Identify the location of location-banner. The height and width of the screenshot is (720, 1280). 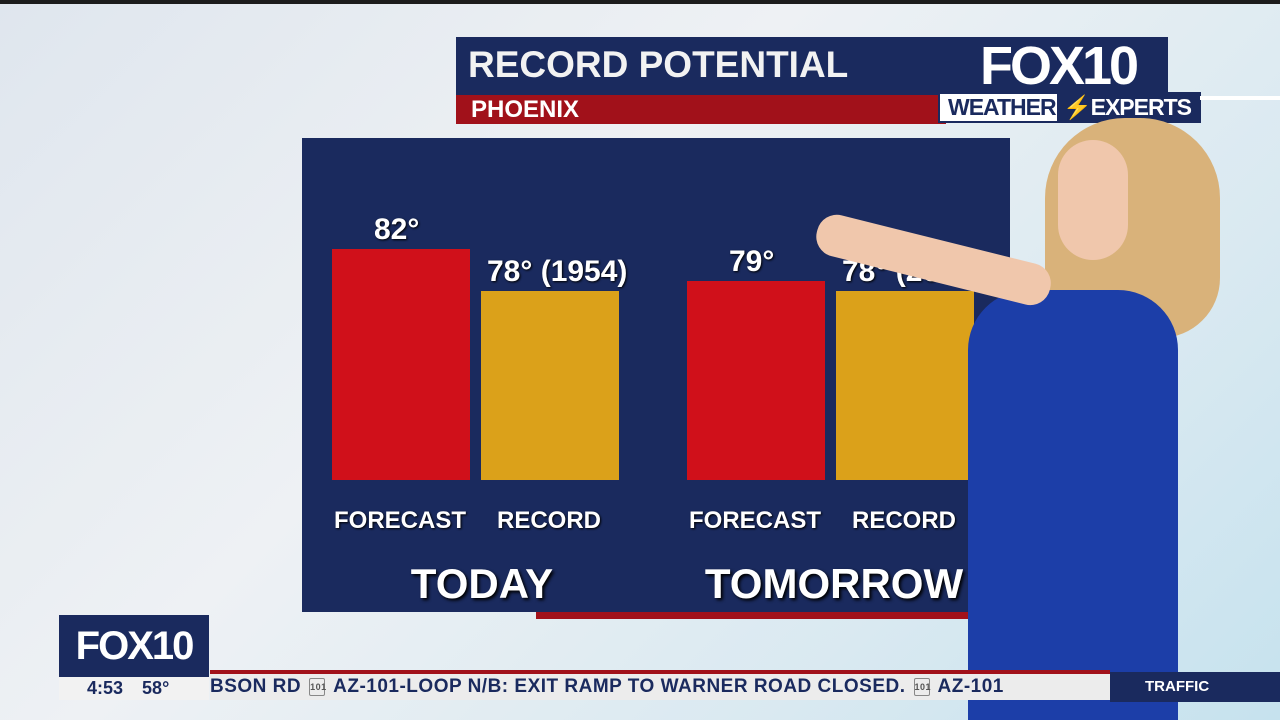
(701, 109).